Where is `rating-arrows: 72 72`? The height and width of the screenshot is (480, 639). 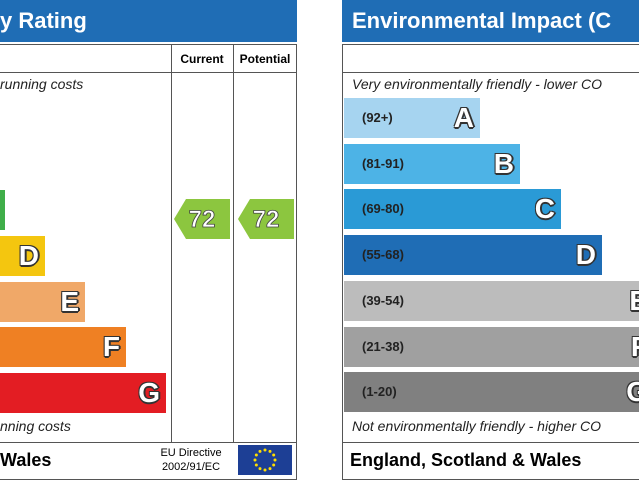
rating-arrows: 72 72 is located at coordinates (234, 219).